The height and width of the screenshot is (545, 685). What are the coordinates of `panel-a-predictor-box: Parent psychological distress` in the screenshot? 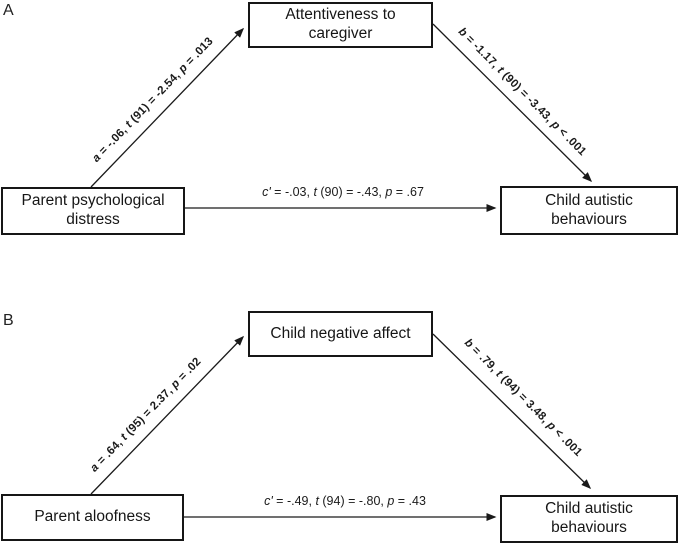 It's located at (93, 211).